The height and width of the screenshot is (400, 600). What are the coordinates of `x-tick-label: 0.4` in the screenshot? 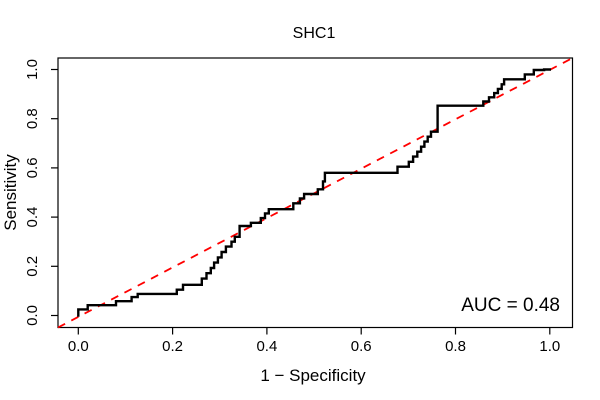 It's located at (266, 346).